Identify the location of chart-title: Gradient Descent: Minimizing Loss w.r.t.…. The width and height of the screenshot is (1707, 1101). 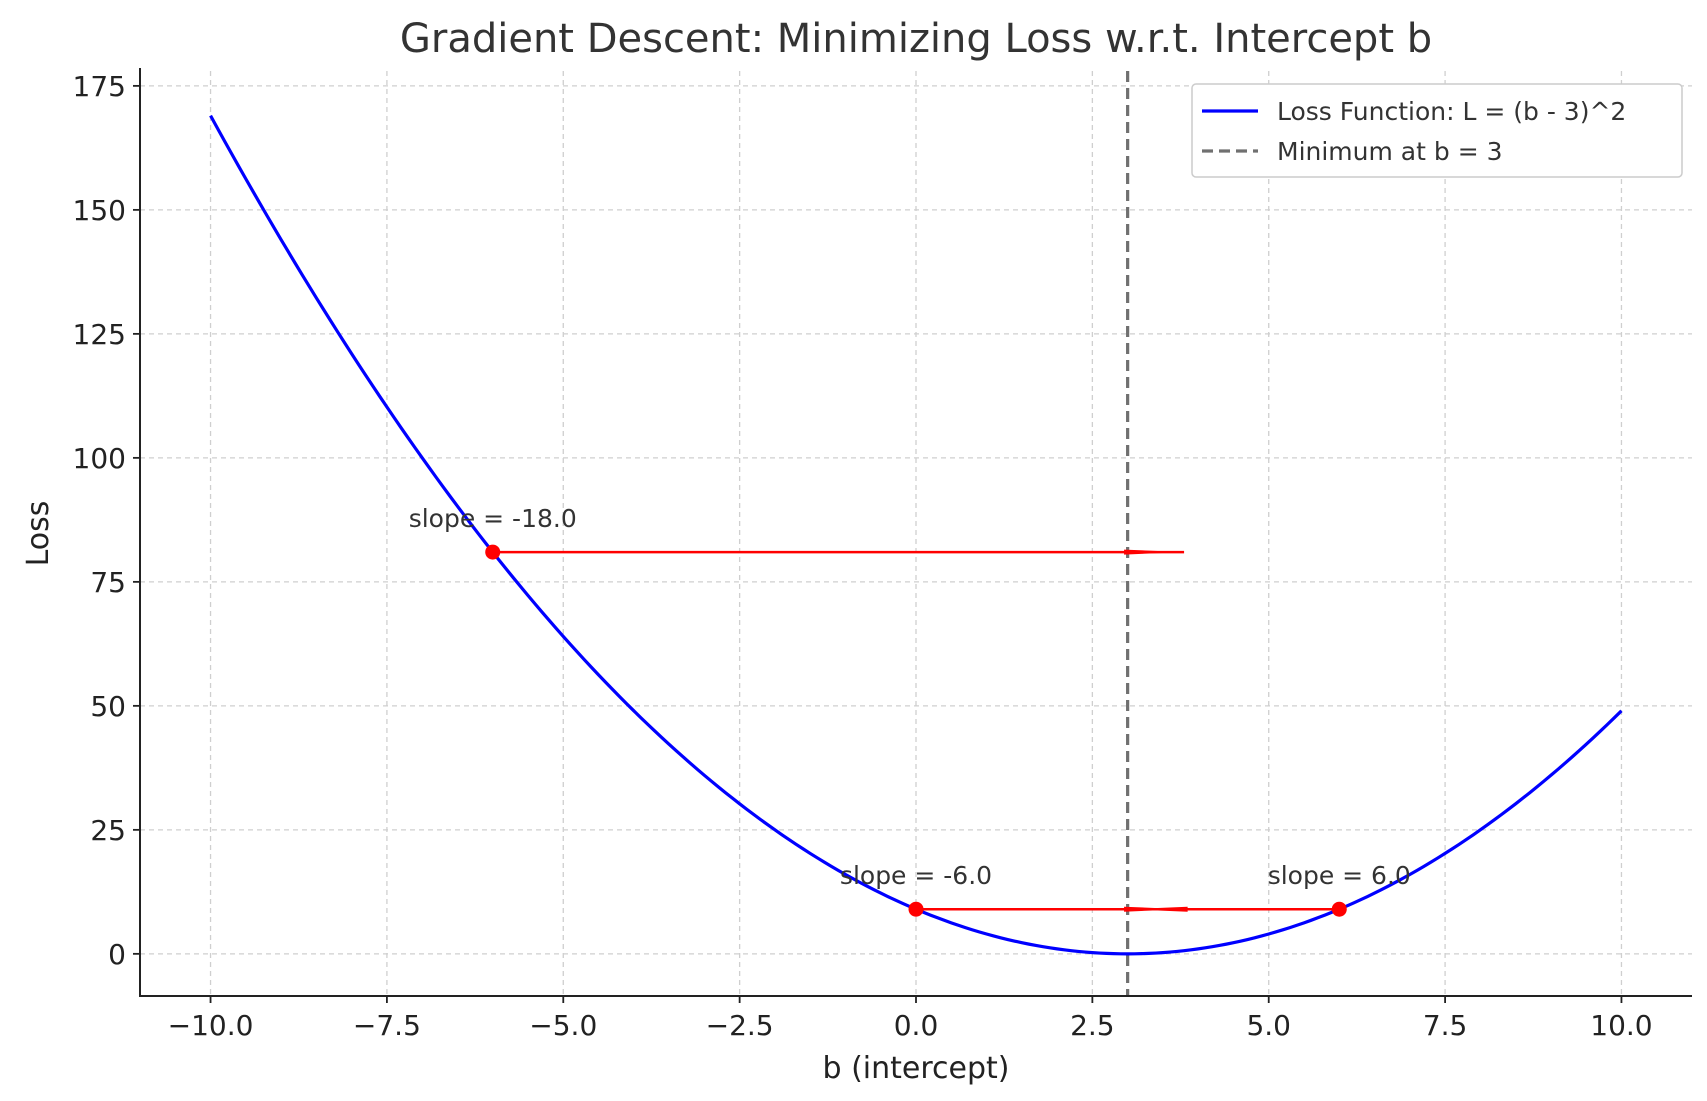
(916, 39).